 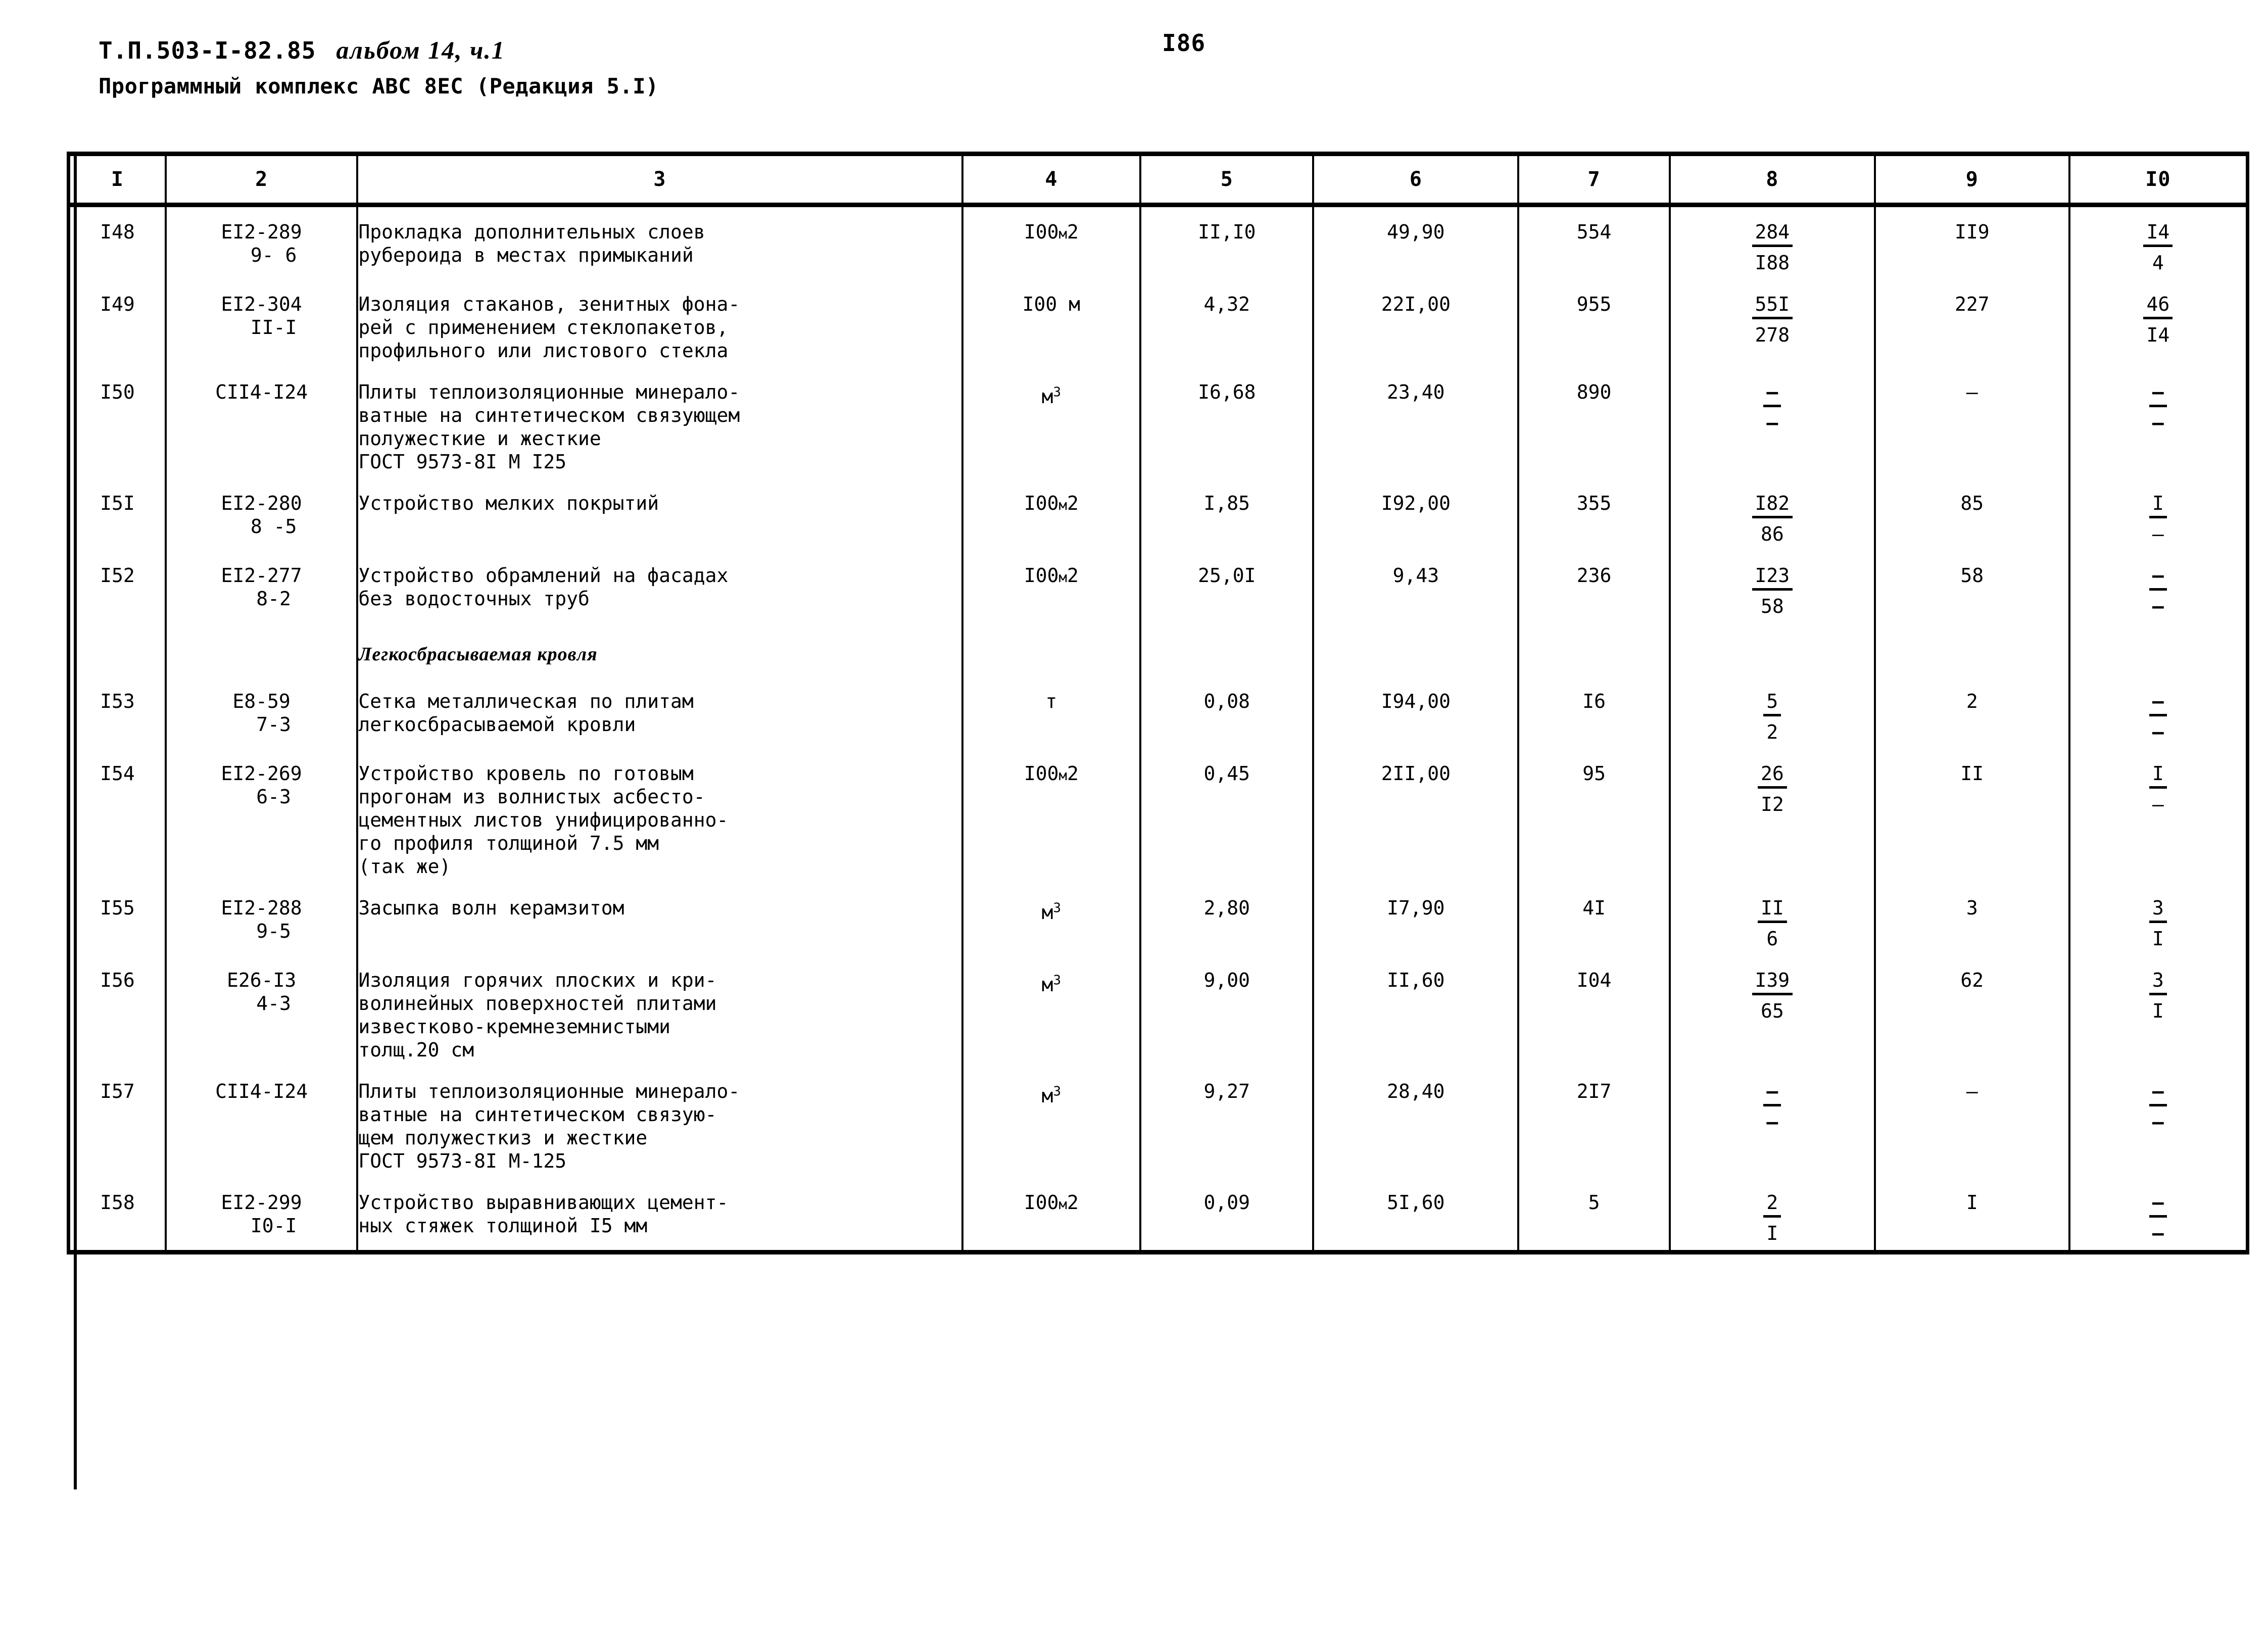 What do you see at coordinates (261, 323) in the screenshot?
I see `row-code: ЕI2-304 II-I` at bounding box center [261, 323].